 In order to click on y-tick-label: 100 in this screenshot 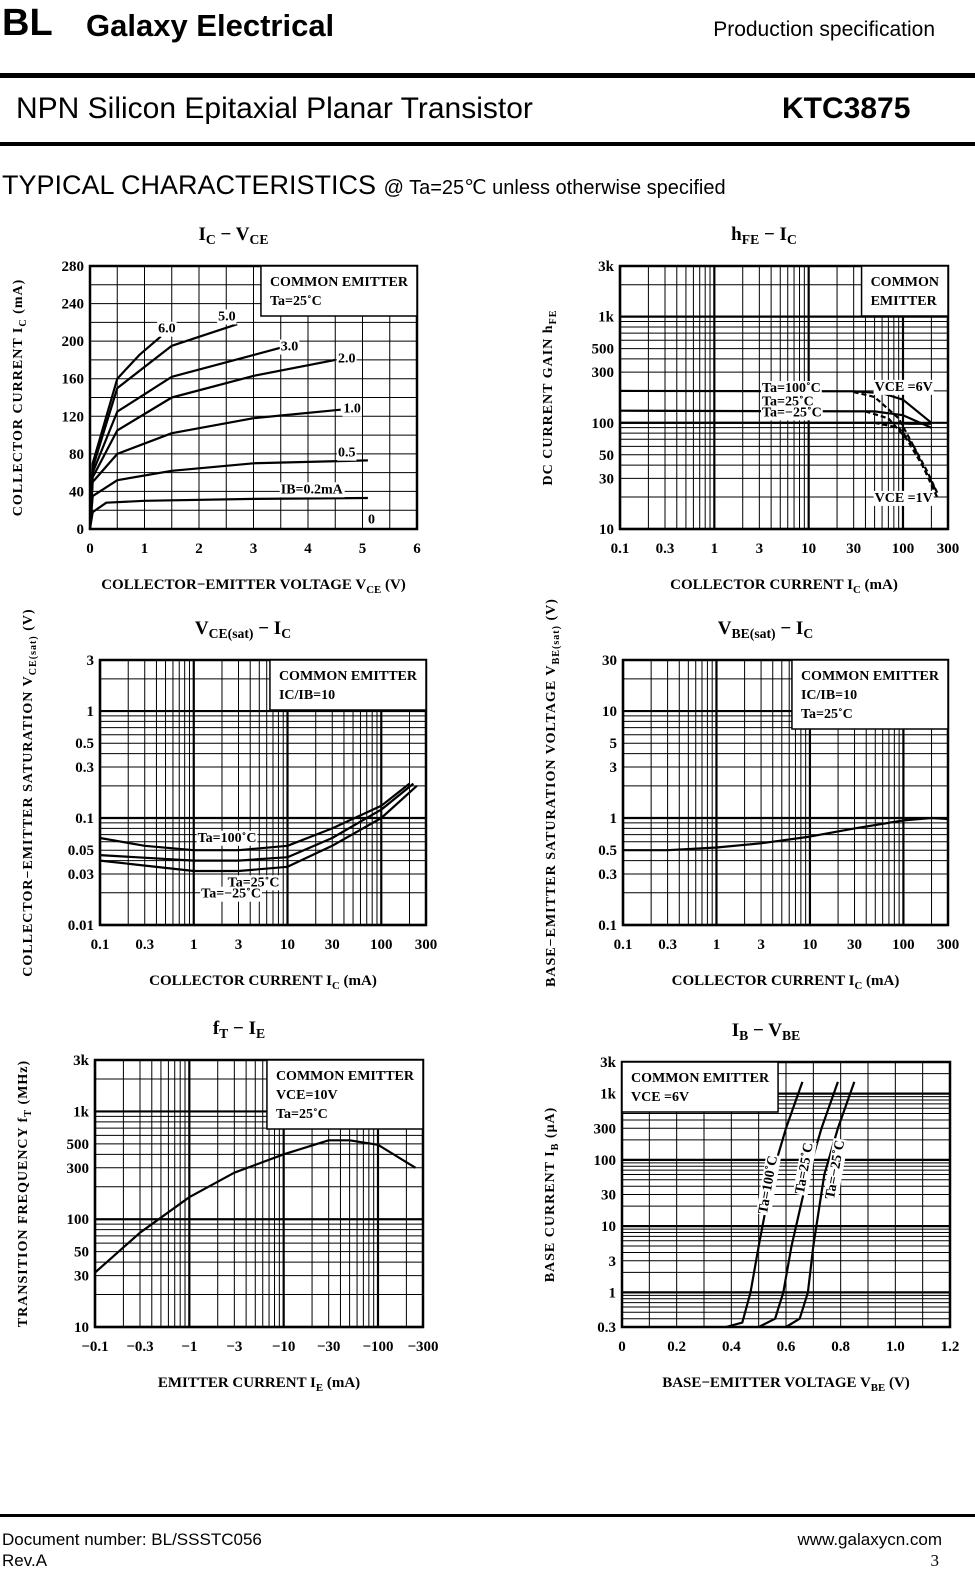, I will do `click(605, 1161)`.